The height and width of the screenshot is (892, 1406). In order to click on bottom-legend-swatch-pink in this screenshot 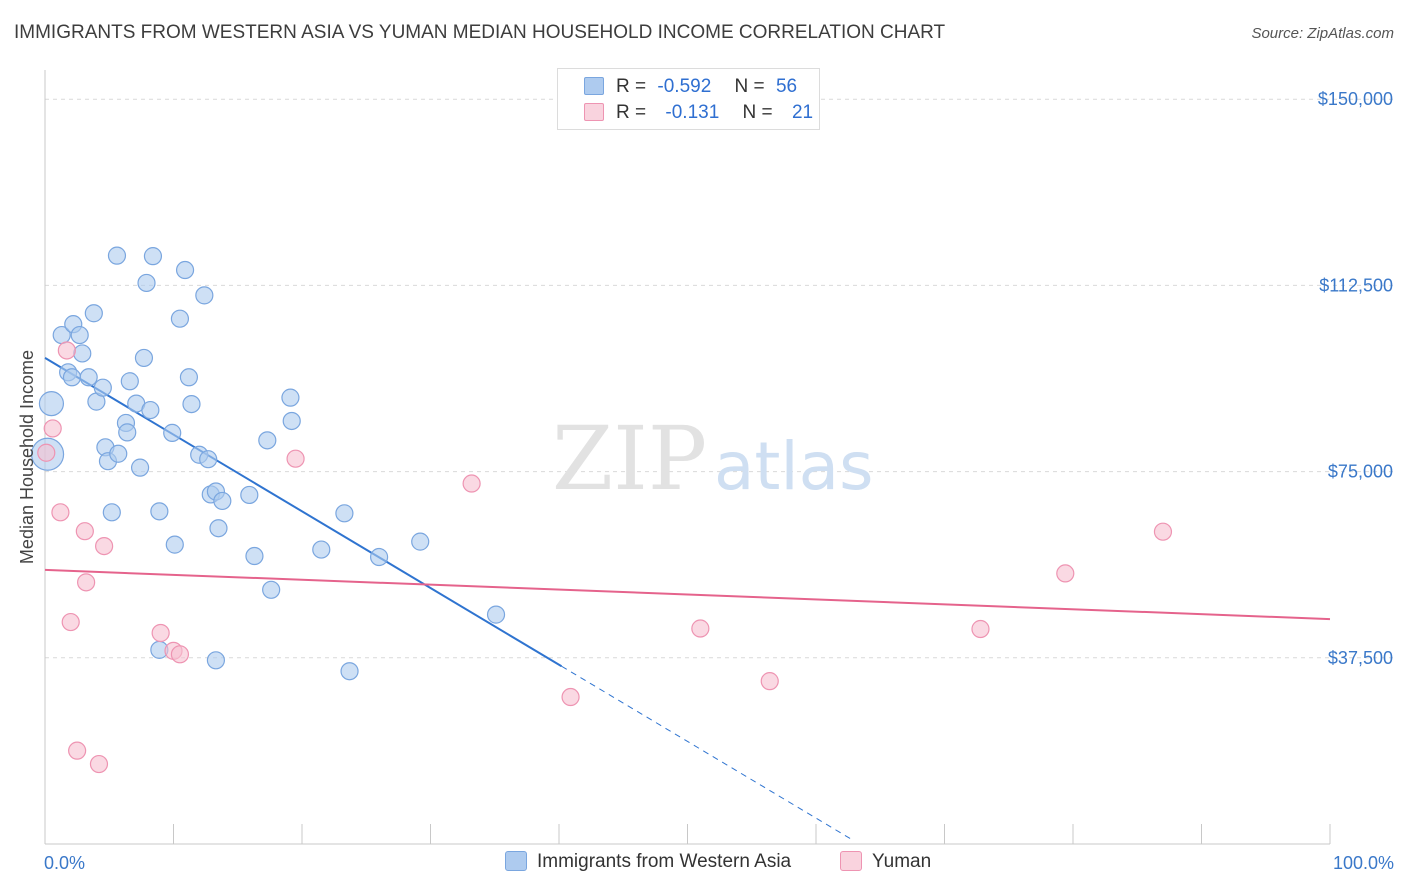, I will do `click(851, 861)`.